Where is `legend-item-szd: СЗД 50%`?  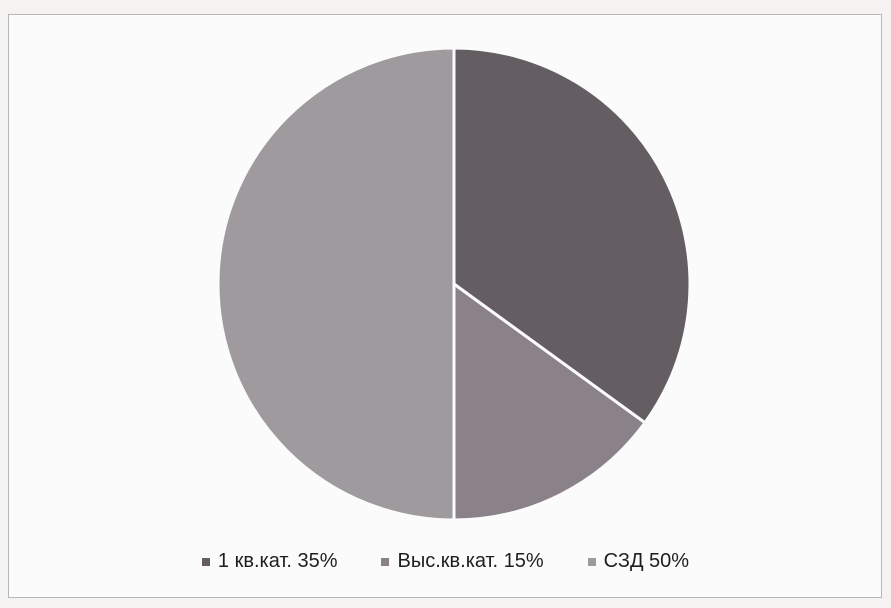
legend-item-szd: СЗД 50% is located at coordinates (638, 561).